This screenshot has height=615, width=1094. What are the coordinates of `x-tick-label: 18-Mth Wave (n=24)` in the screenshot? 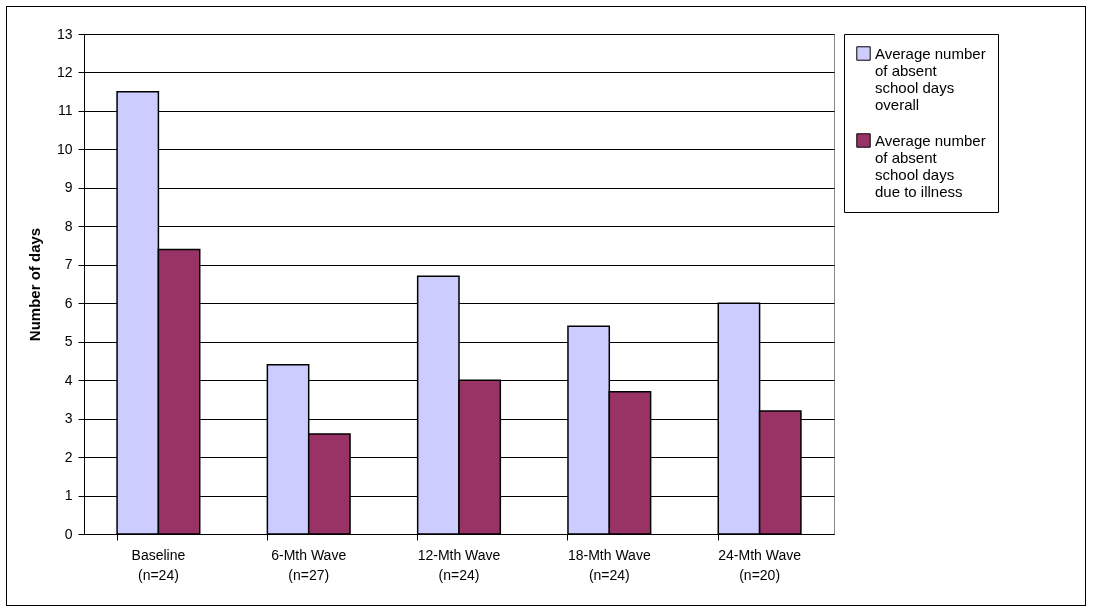 It's located at (609, 564).